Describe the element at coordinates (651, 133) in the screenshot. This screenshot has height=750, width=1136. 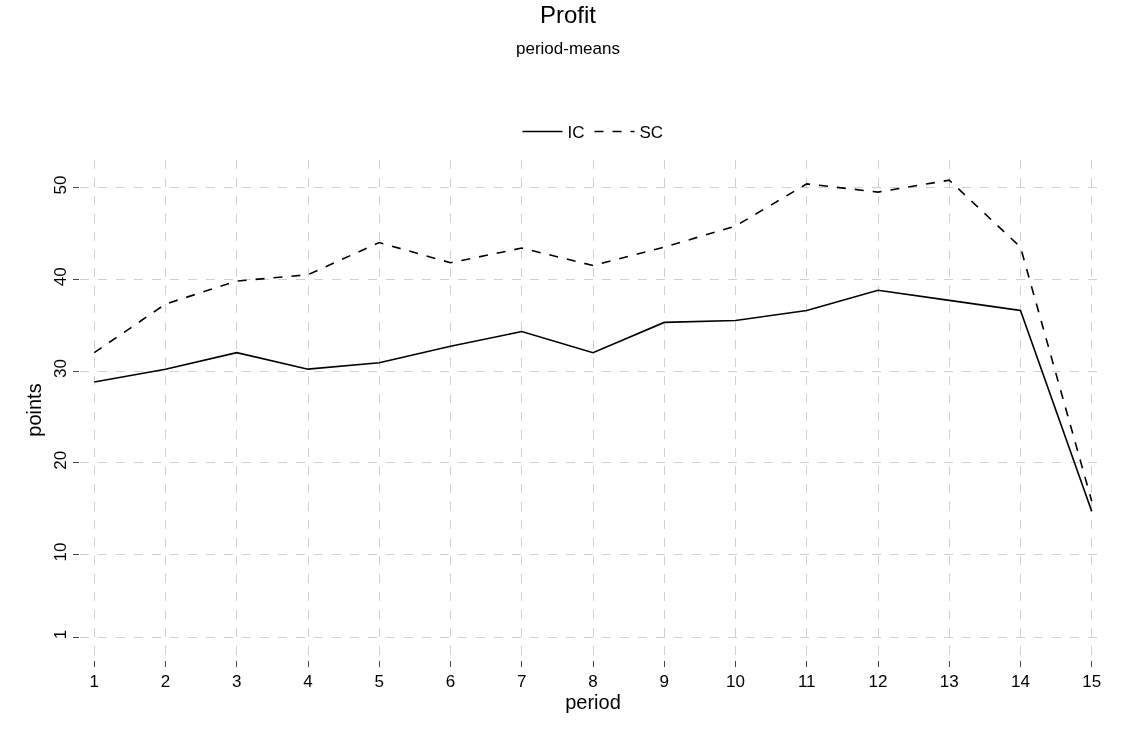
I see `legend-label: SC` at that location.